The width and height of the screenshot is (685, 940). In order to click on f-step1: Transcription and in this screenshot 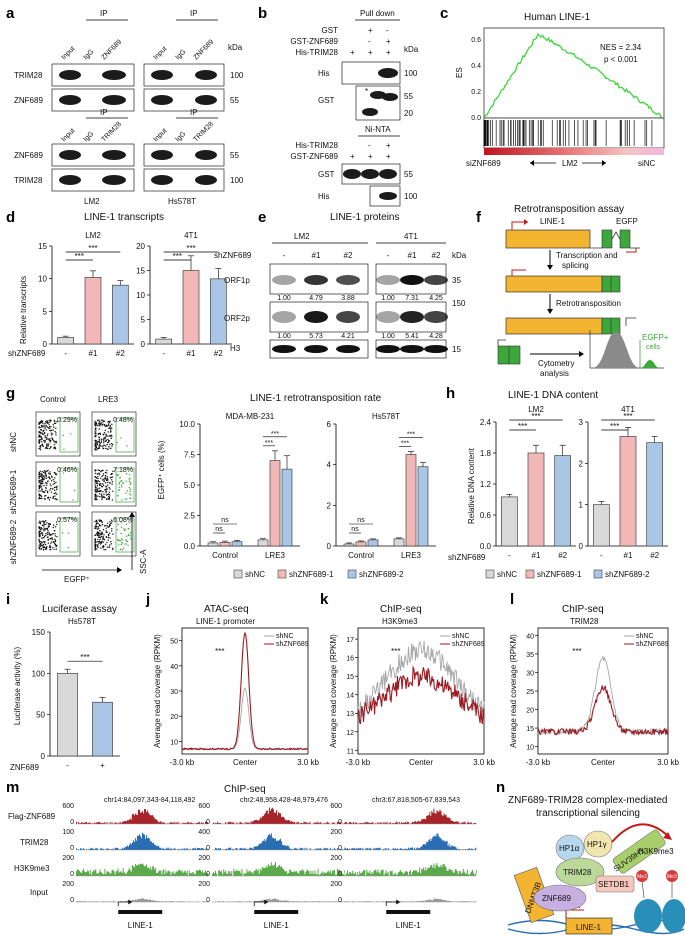, I will do `click(587, 255)`.